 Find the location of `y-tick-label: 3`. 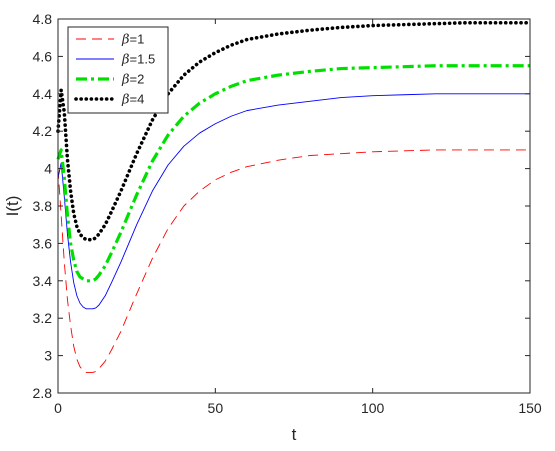

y-tick-label: 3 is located at coordinates (48, 356).